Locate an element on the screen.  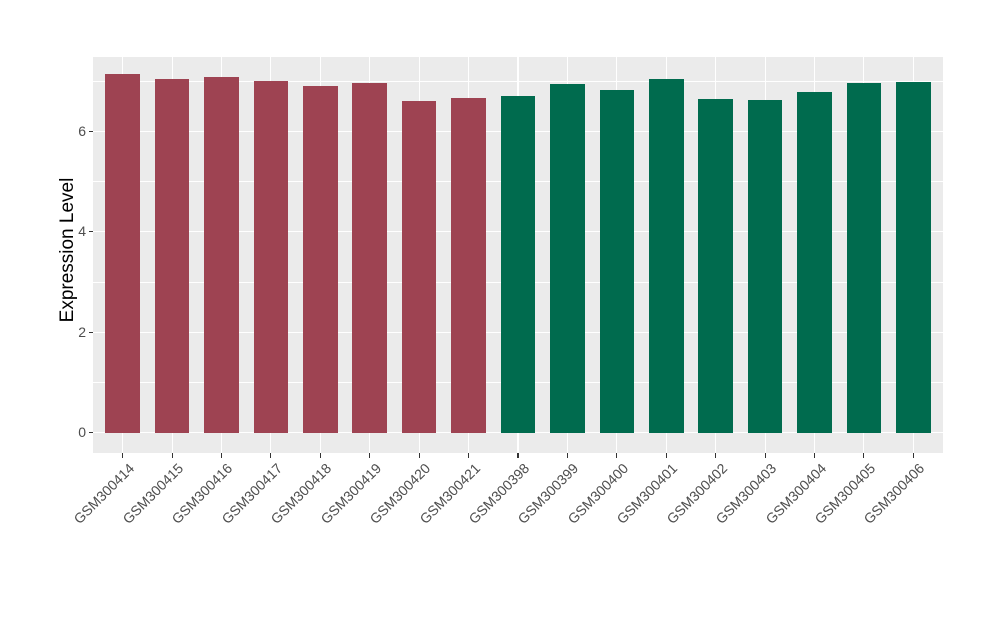
y-tick-label: 2 is located at coordinates (82, 331).